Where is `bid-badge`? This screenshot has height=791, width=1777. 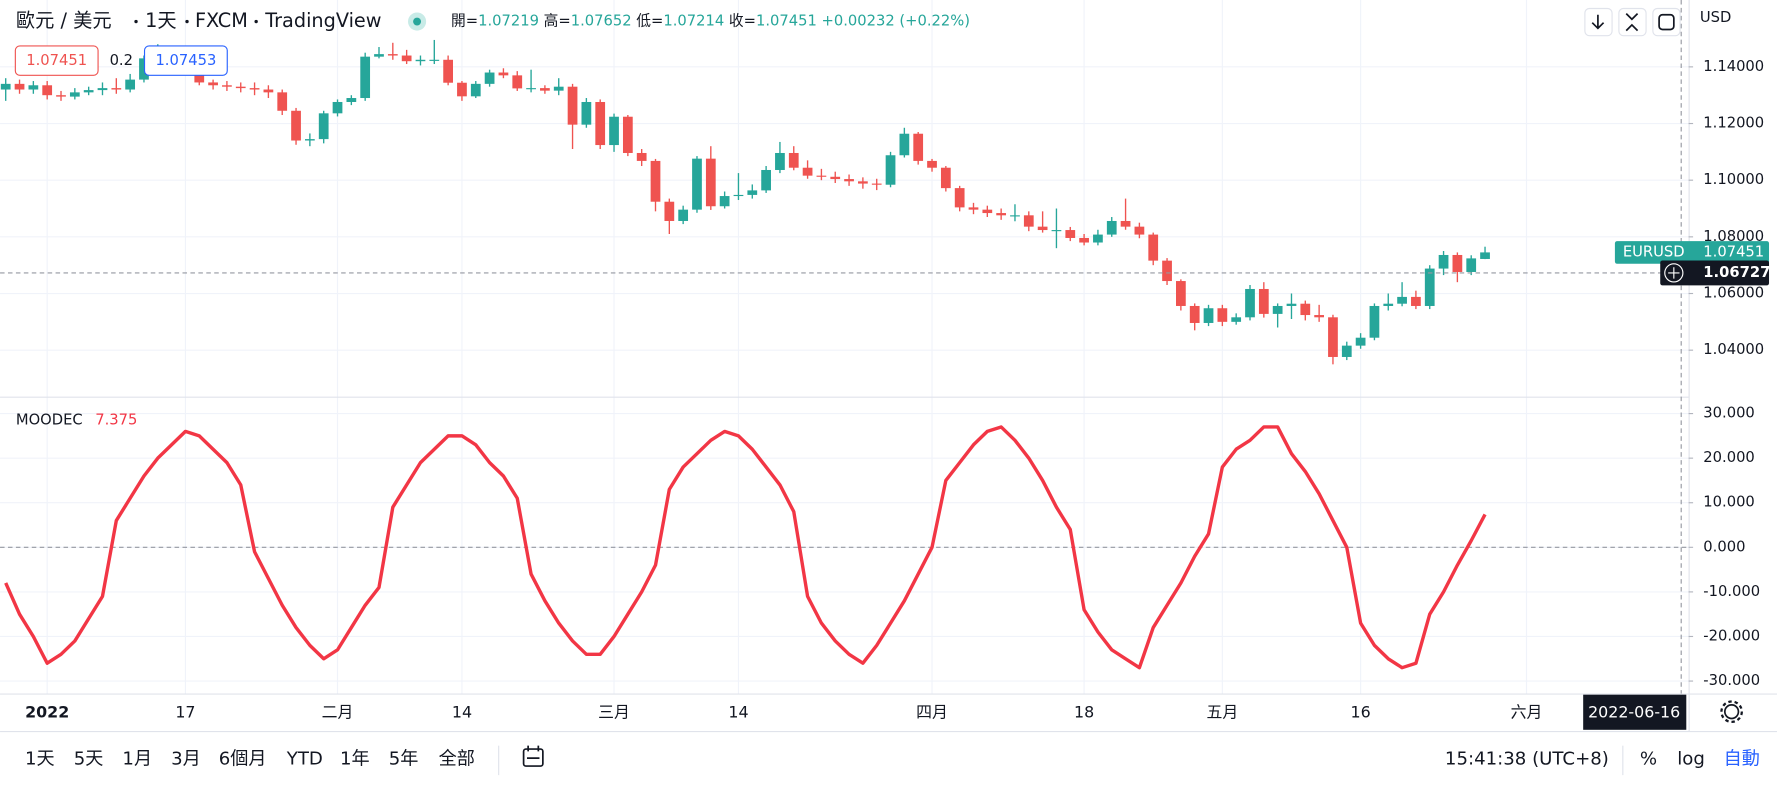
bid-badge is located at coordinates (56, 60).